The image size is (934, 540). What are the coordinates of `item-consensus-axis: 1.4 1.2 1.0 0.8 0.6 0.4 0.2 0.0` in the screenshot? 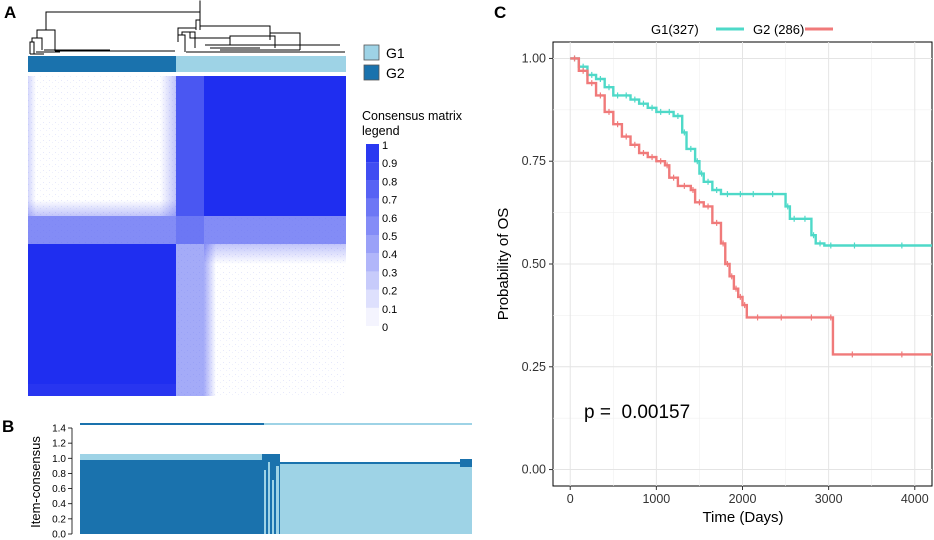 It's located at (62, 482).